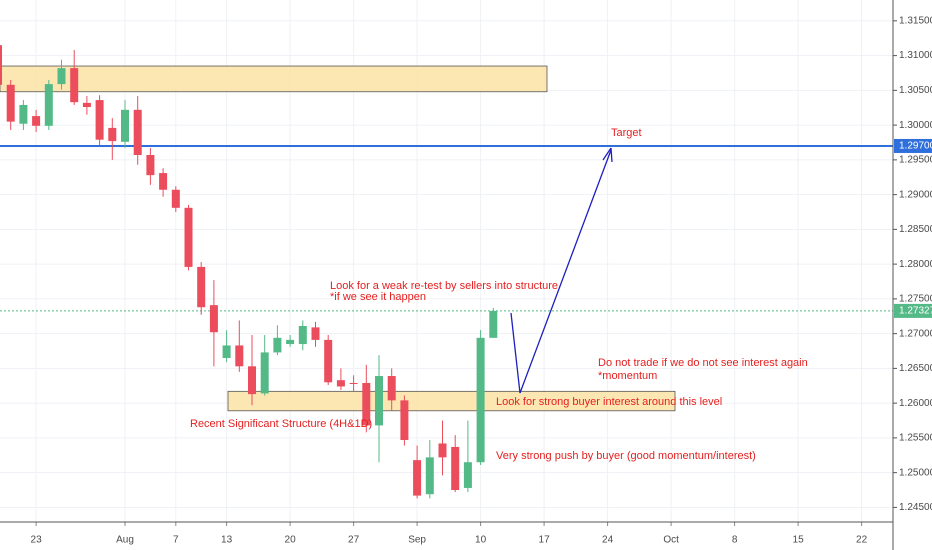 The image size is (932, 550). I want to click on y-tick-label: 1.28000, so click(915, 264).